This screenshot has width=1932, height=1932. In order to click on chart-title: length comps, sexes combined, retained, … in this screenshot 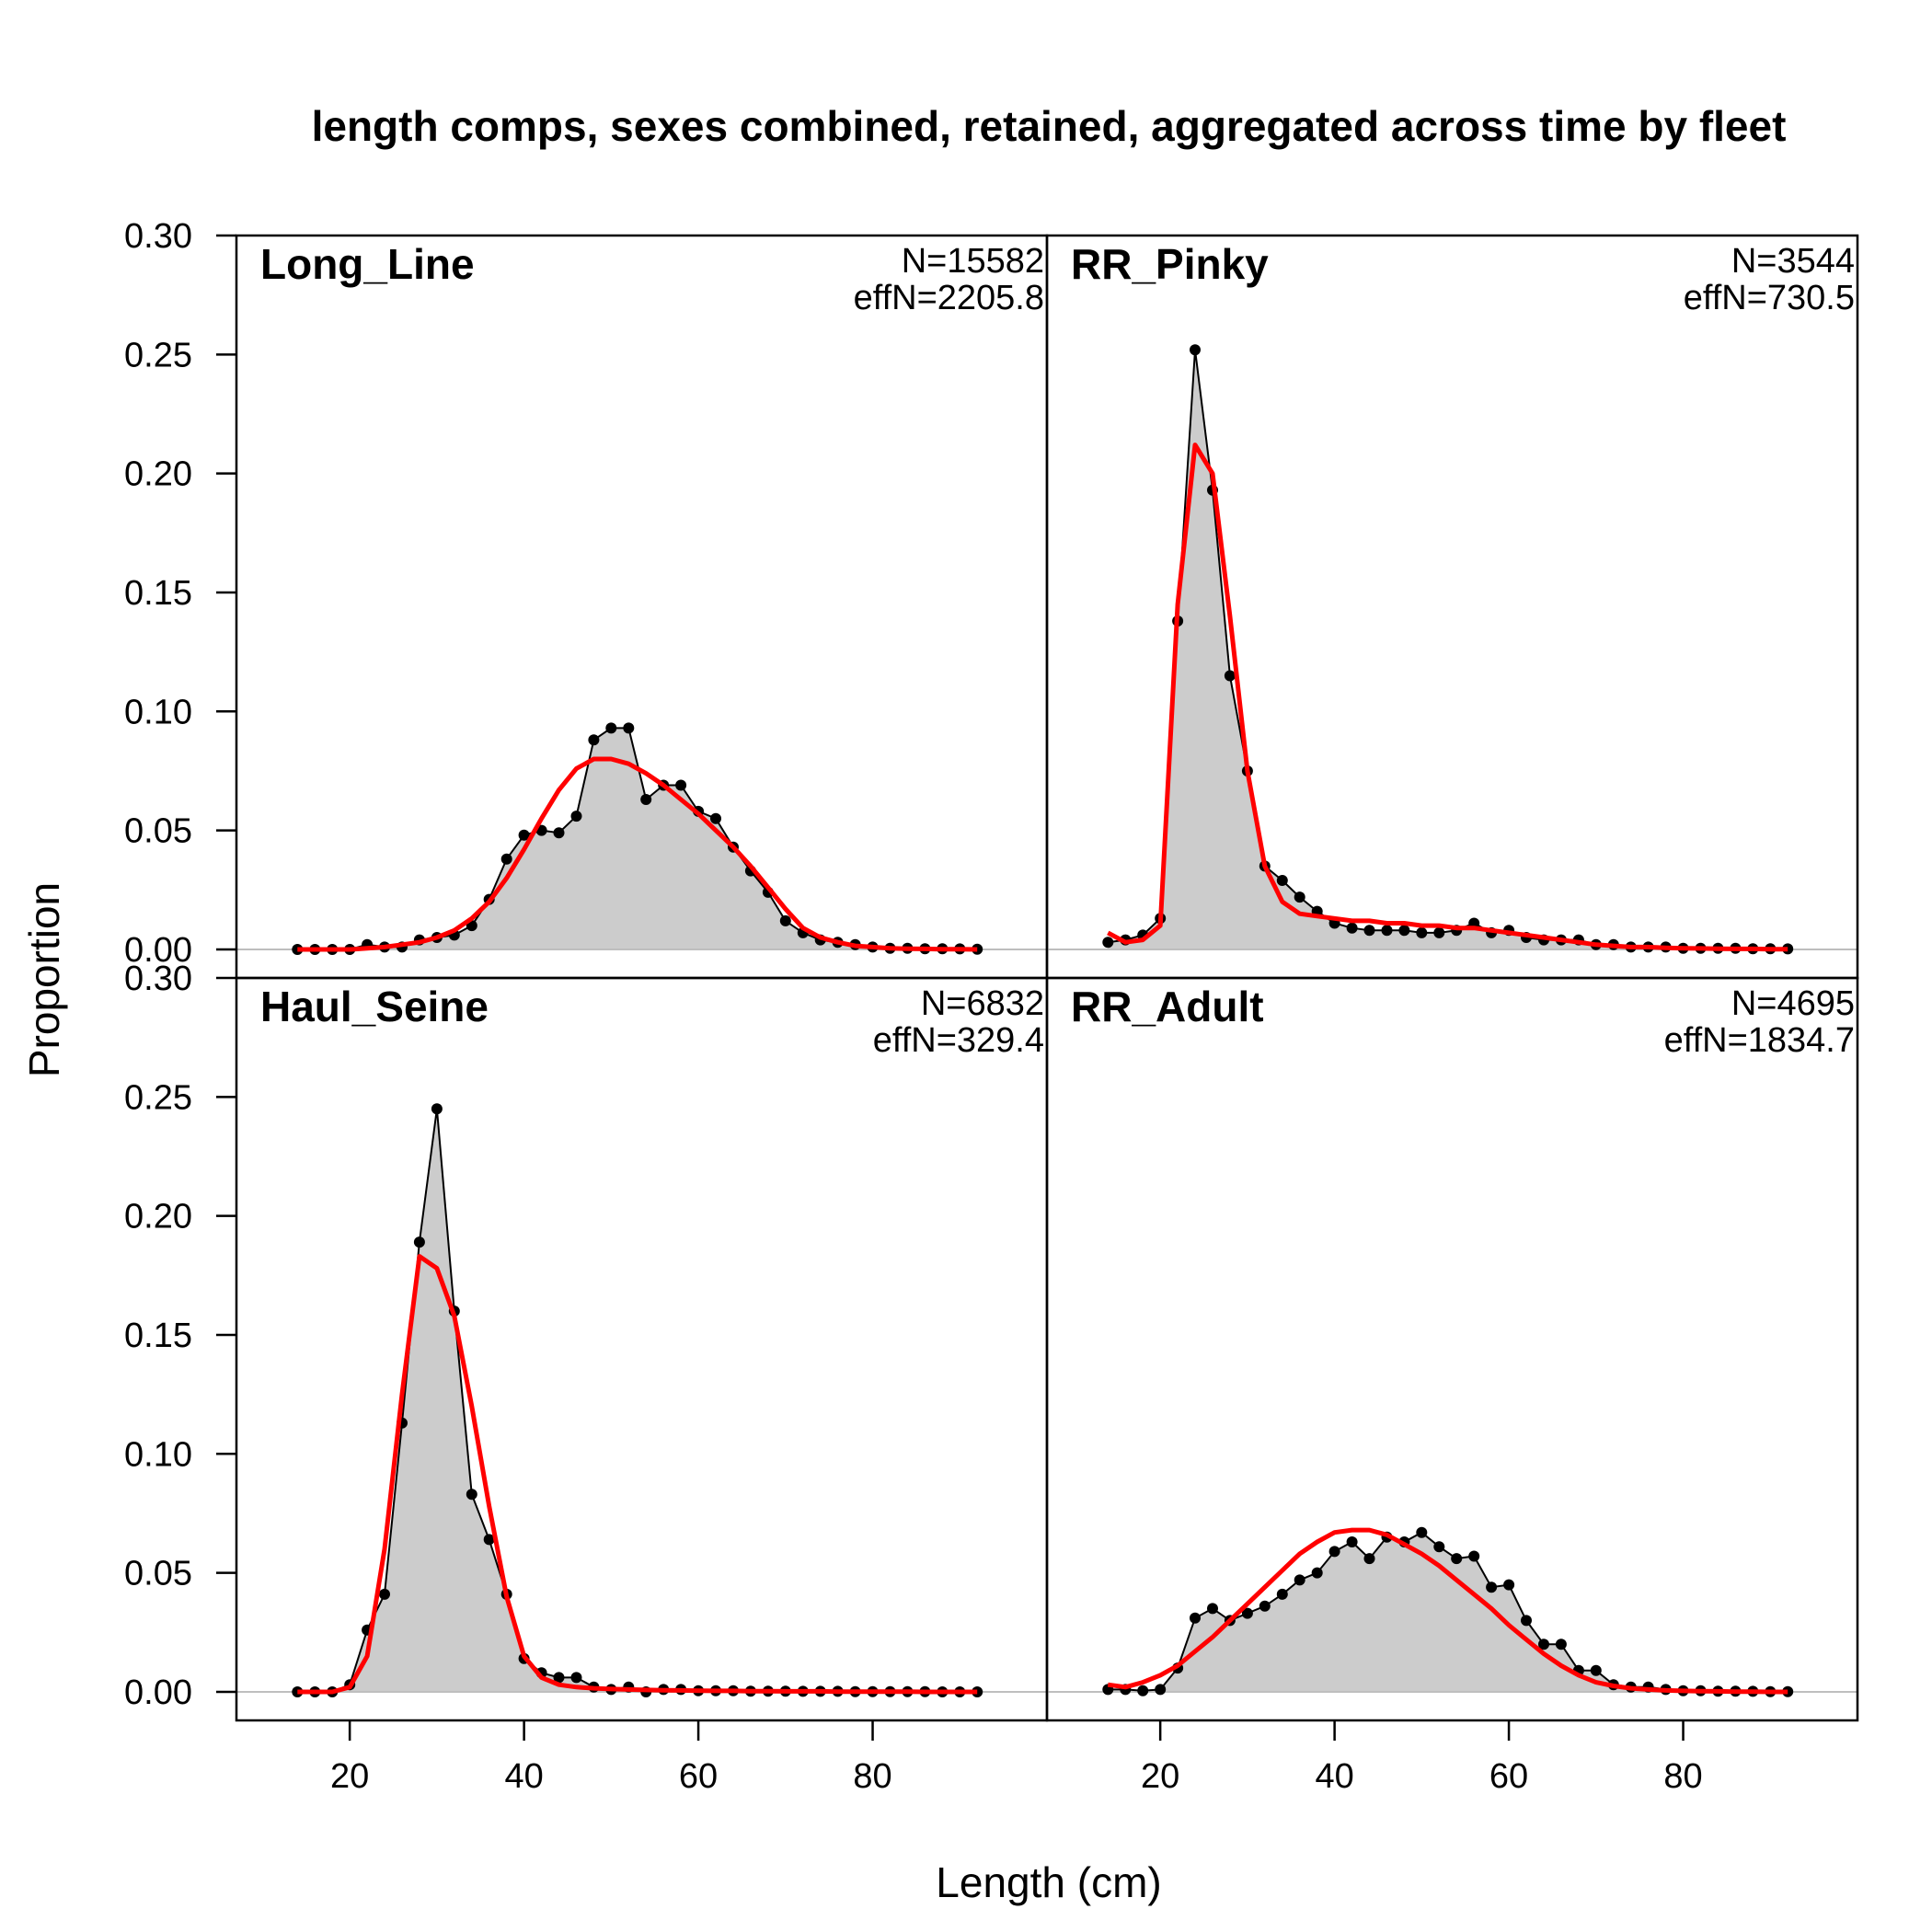, I will do `click(1049, 126)`.